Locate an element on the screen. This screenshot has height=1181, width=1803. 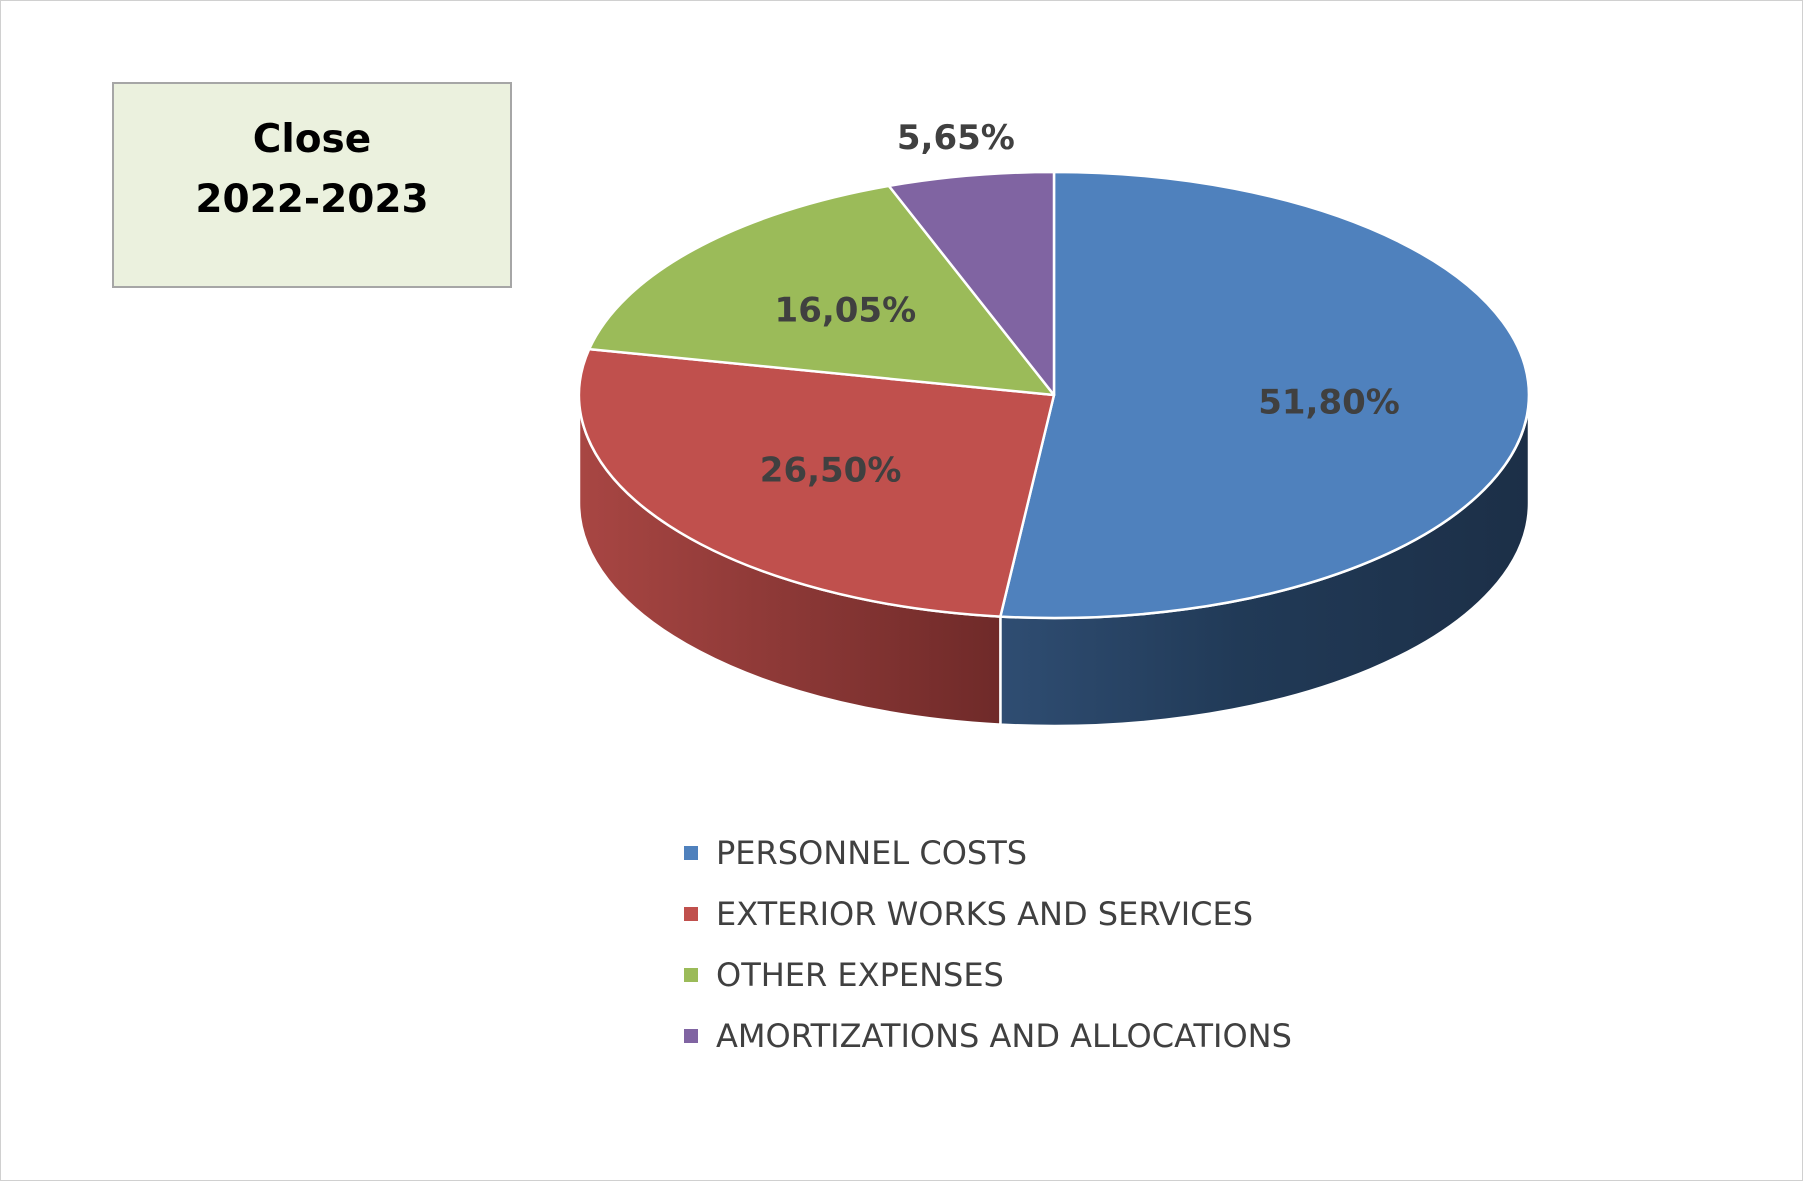
pie-slice-amortizations is located at coordinates (971, 283).